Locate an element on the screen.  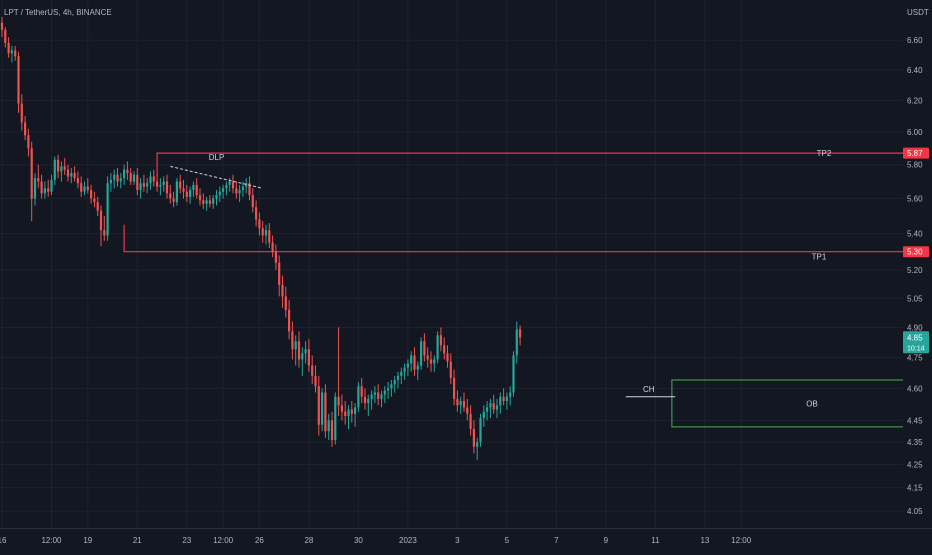
price-tick-label: 5.40 is located at coordinates (915, 234).